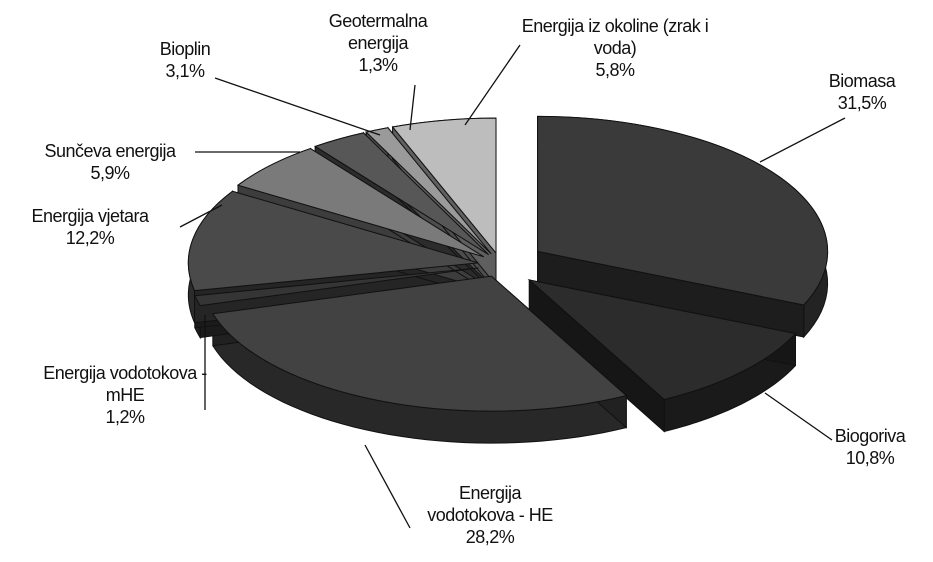  What do you see at coordinates (378, 65) in the screenshot?
I see `value-label: 1,3%` at bounding box center [378, 65].